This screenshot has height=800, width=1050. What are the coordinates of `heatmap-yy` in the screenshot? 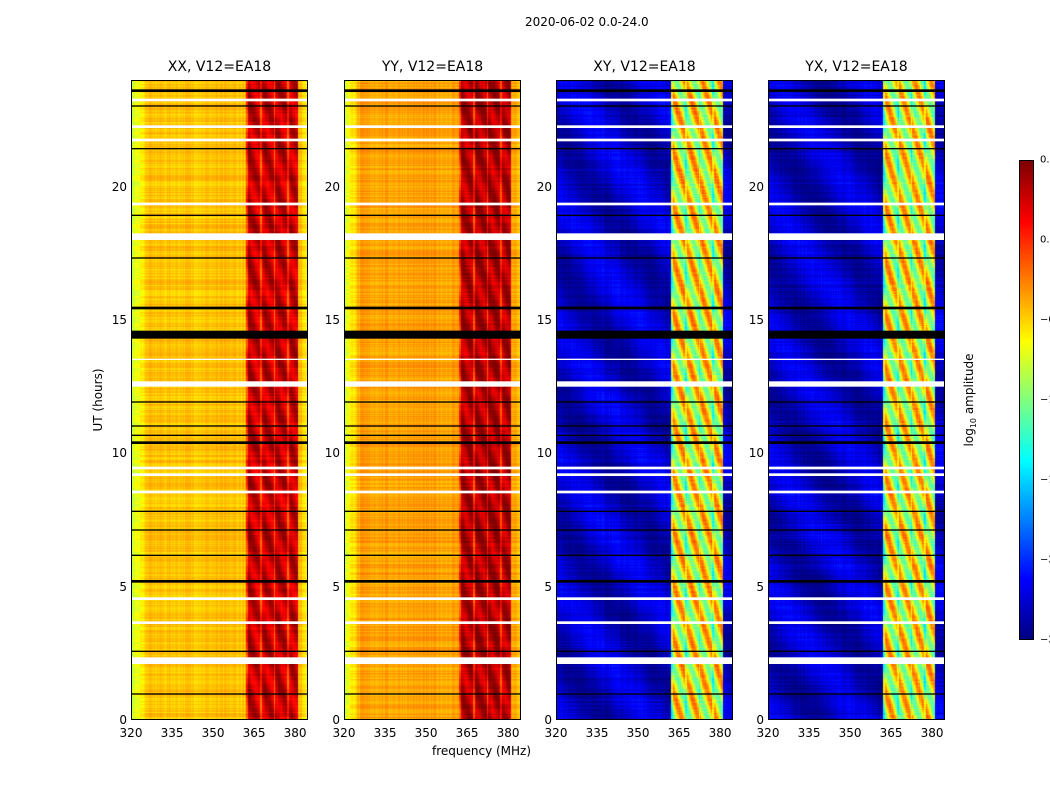 It's located at (432, 400).